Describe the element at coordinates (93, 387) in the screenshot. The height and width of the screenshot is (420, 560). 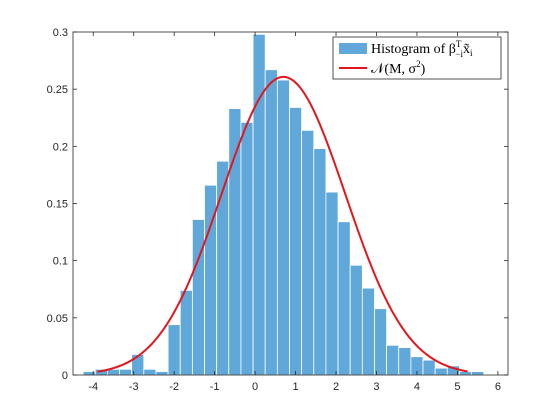
I see `x-tick-label: -4` at that location.